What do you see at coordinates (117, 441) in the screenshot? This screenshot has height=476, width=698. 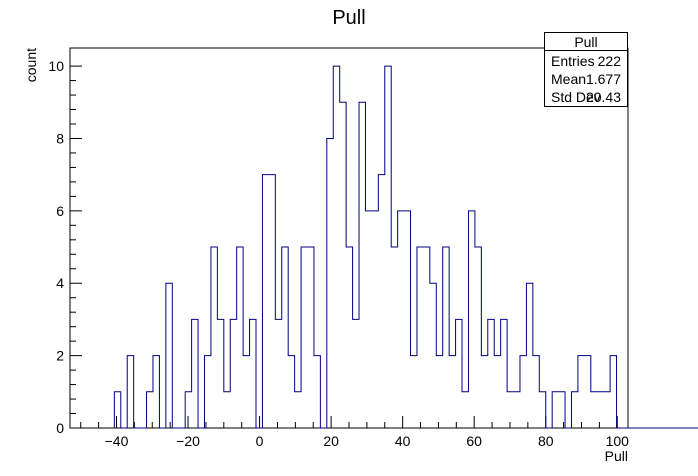 I see `x-tick-label: −40` at bounding box center [117, 441].